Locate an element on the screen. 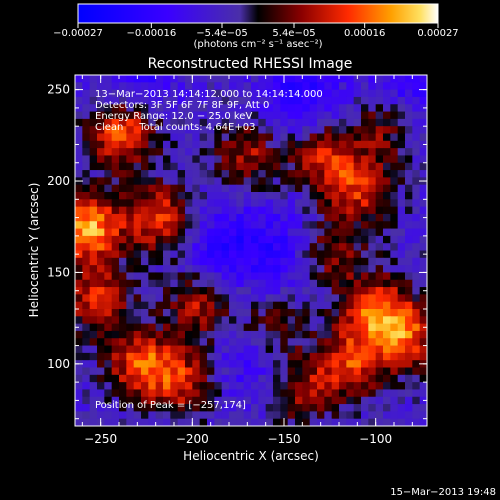 This screenshot has height=500, width=500. x-axis-label: Heliocentric X (arcsec) is located at coordinates (251, 456).